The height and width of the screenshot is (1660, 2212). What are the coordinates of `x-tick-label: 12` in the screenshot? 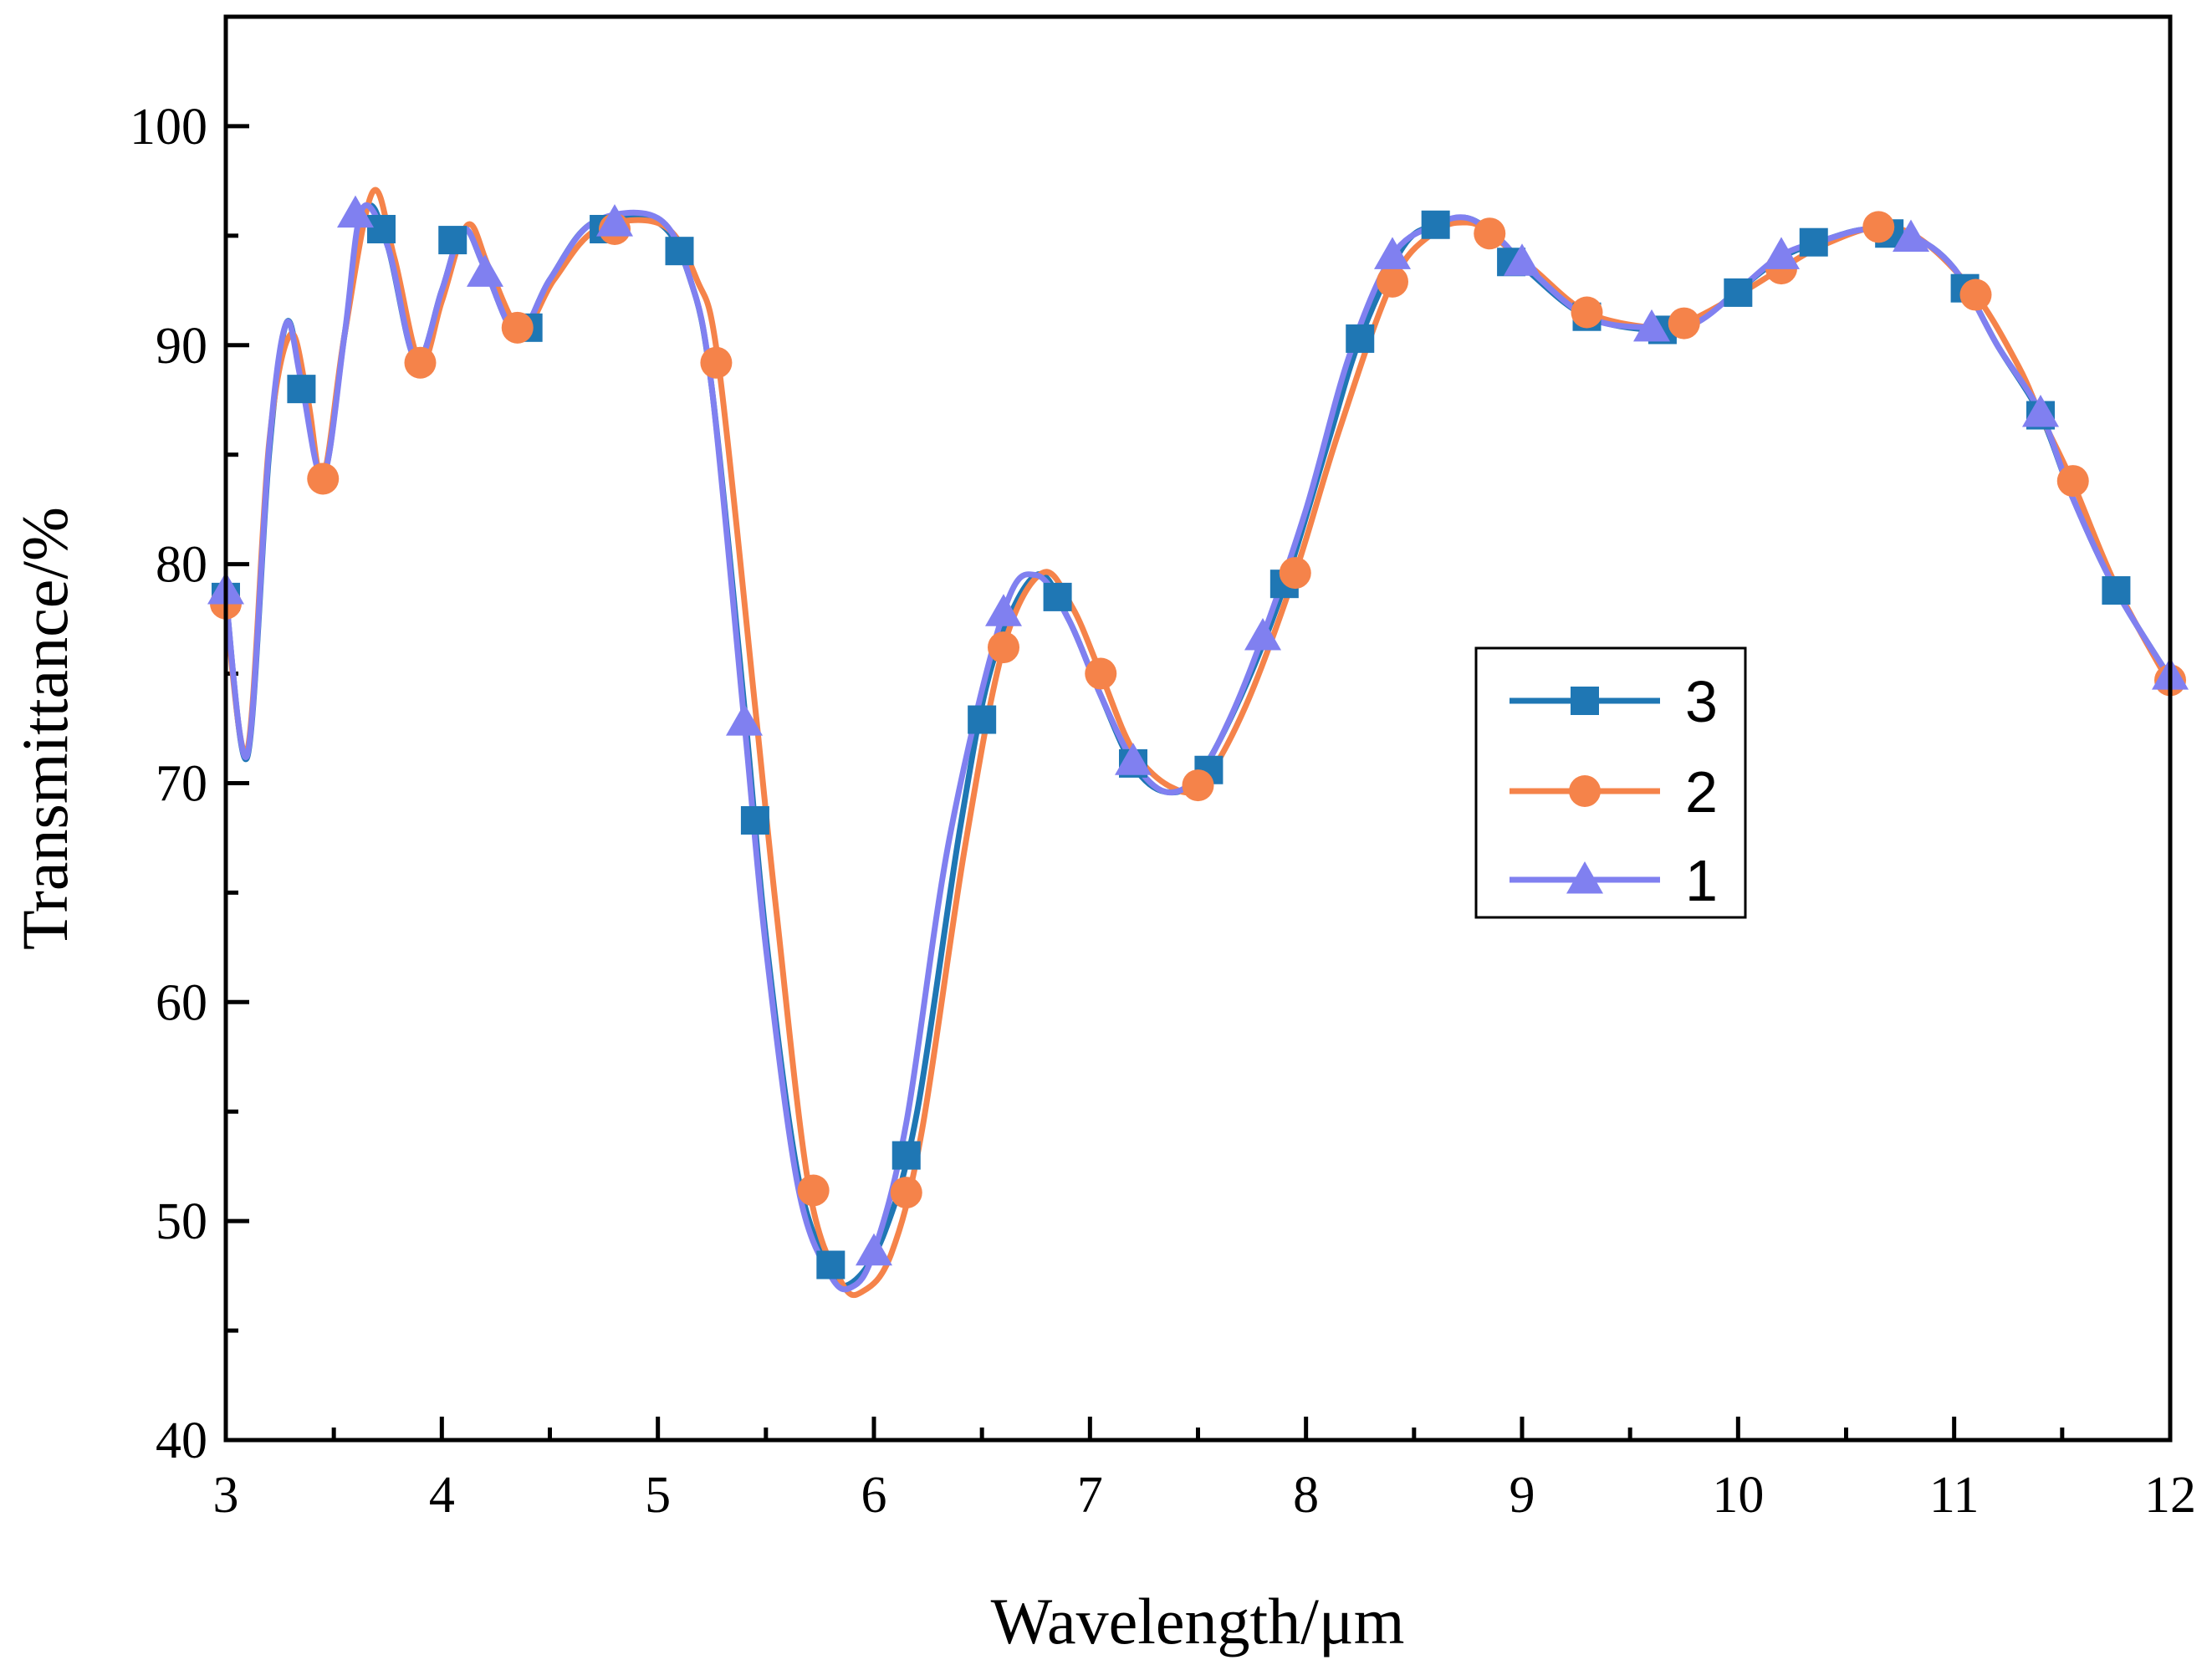 It's located at (2170, 1495).